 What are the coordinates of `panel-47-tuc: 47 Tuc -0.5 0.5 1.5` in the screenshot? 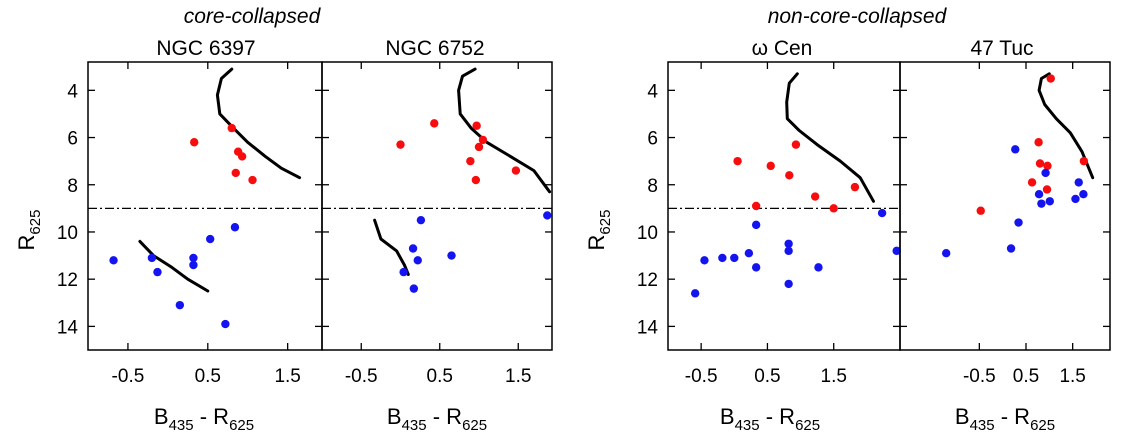 It's located at (1005, 212).